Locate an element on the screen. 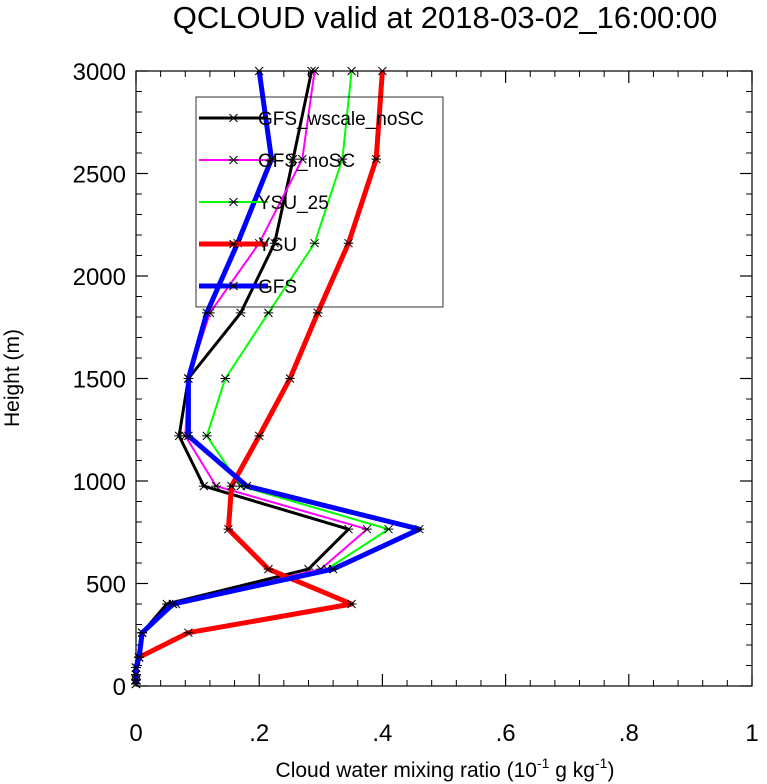  x-tick-label: .8 is located at coordinates (629, 733).